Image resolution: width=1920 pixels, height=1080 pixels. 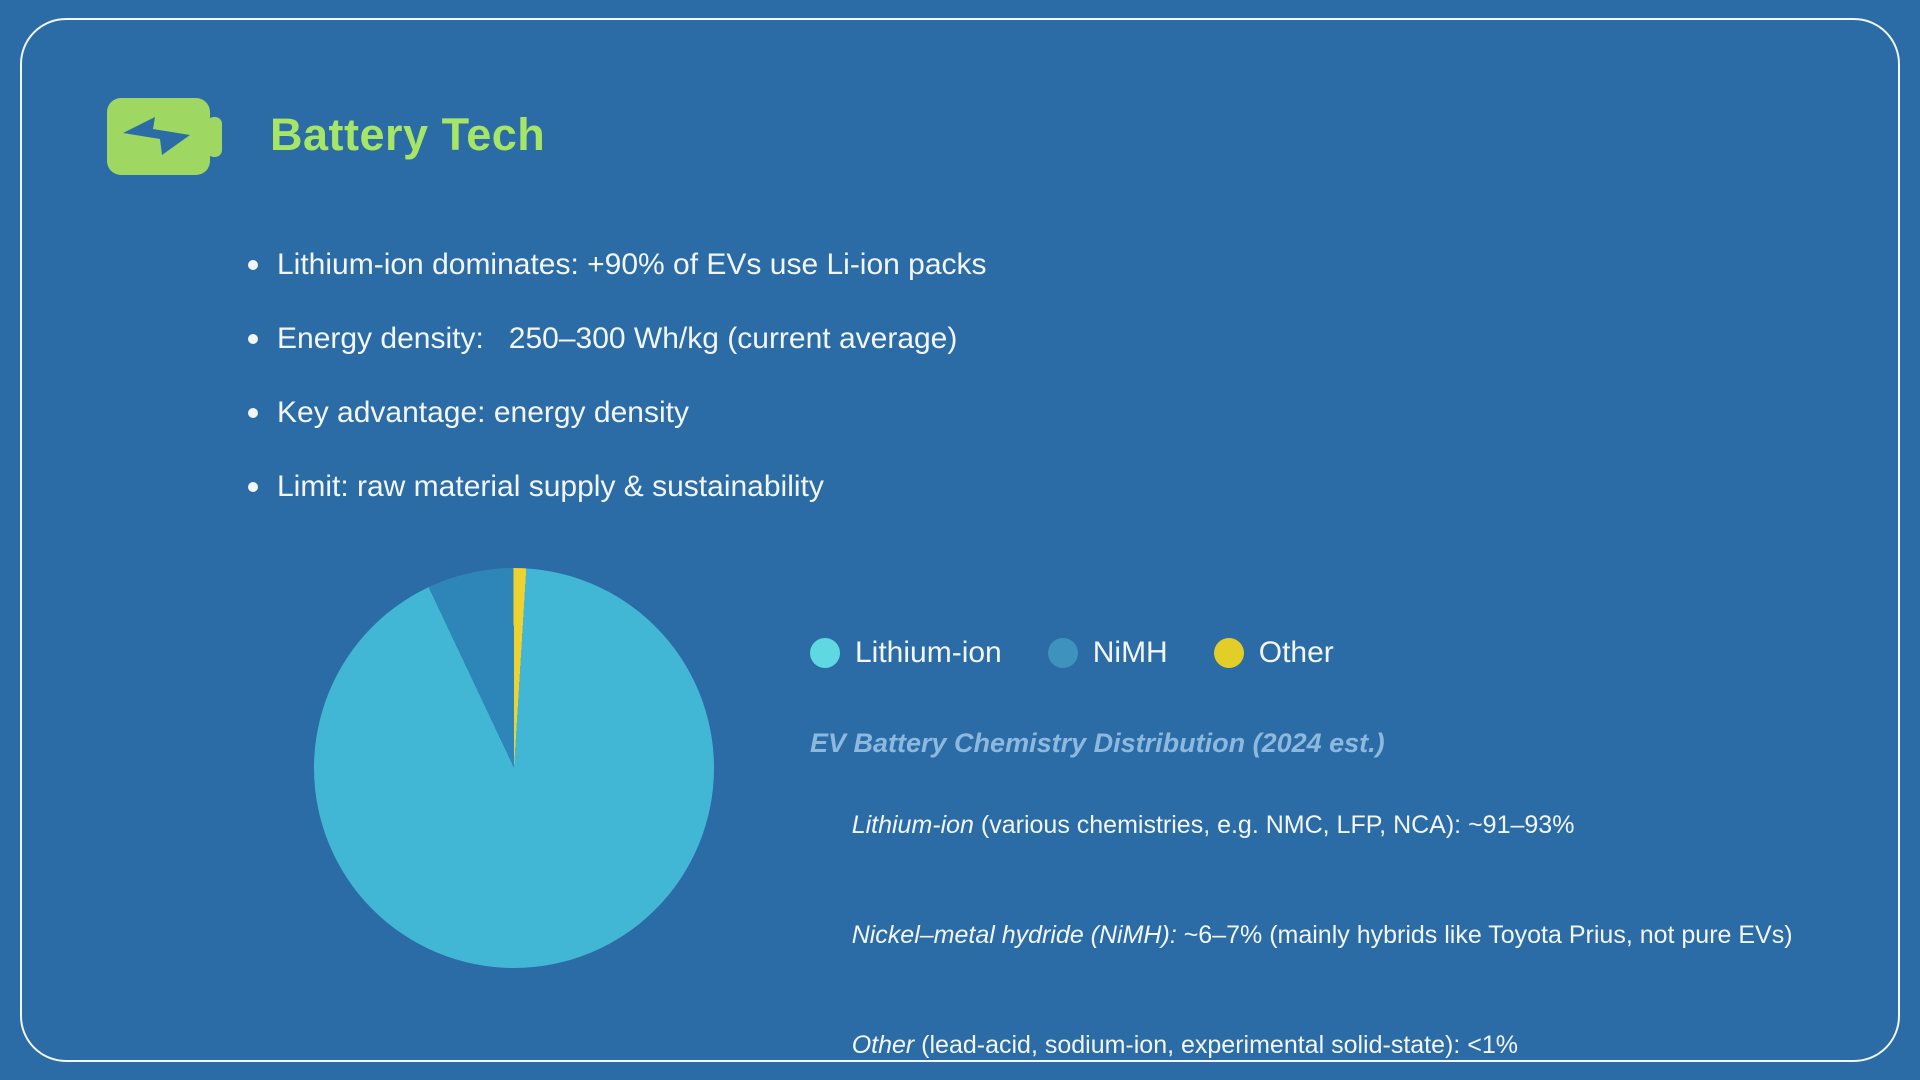 What do you see at coordinates (883, 1045) in the screenshot?
I see `detail-lead: Other` at bounding box center [883, 1045].